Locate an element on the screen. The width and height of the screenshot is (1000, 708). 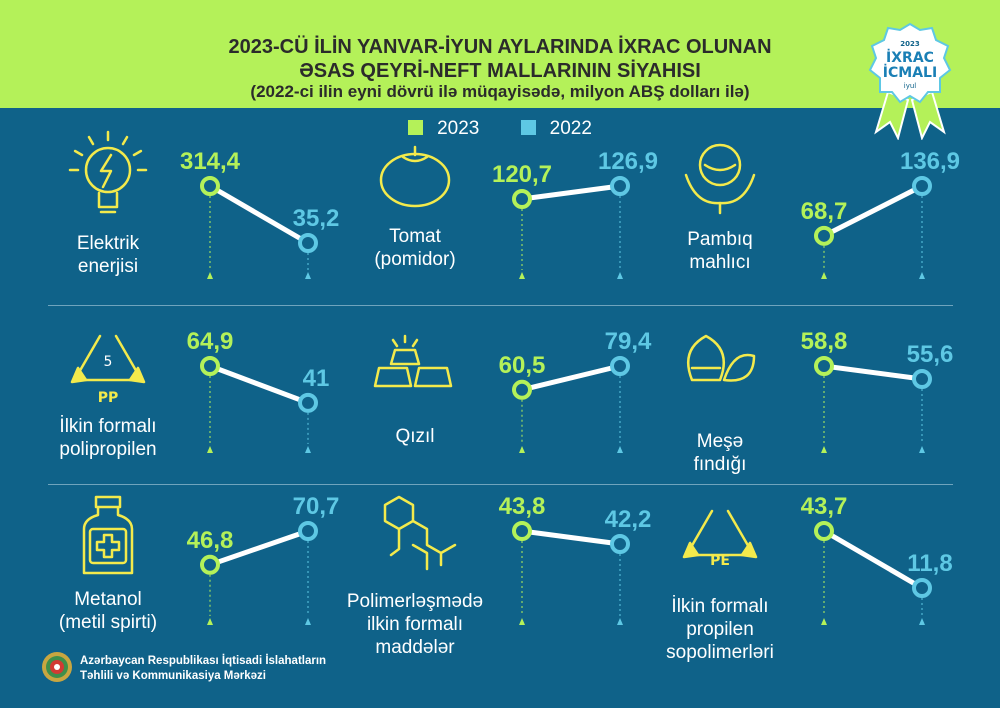
legend-item-2022: 2022 is located at coordinates (556, 129).